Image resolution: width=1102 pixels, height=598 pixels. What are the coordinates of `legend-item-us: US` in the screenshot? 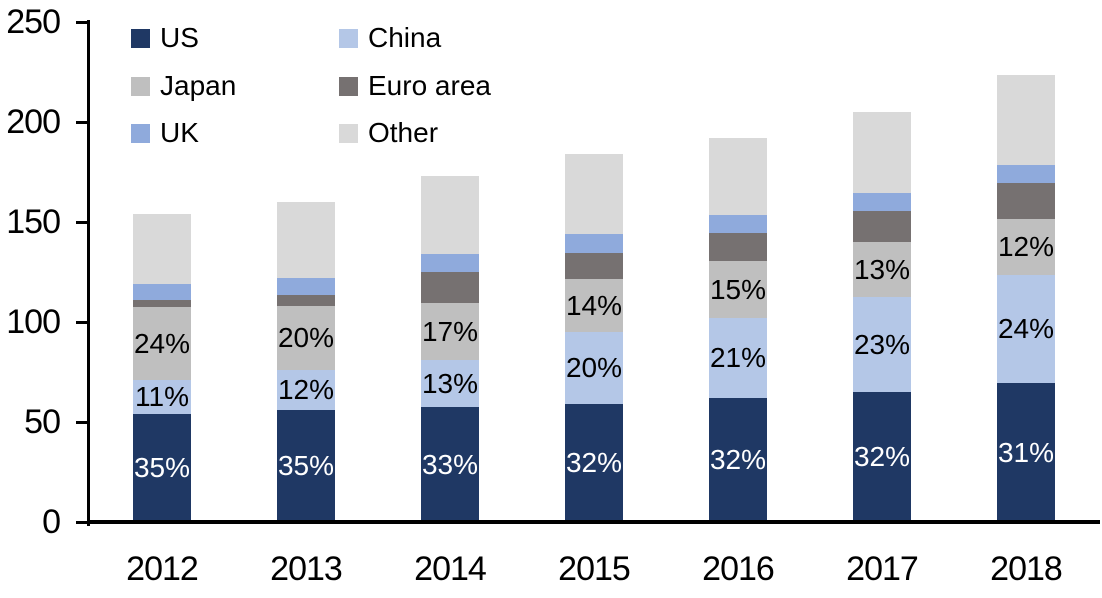 It's located at (165, 38).